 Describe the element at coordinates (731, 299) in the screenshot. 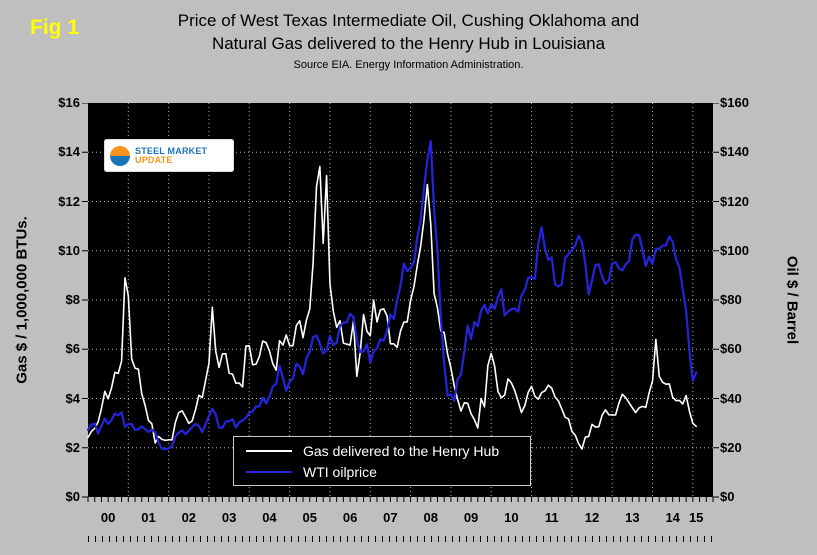

I see `right-axis-tick: $80` at that location.